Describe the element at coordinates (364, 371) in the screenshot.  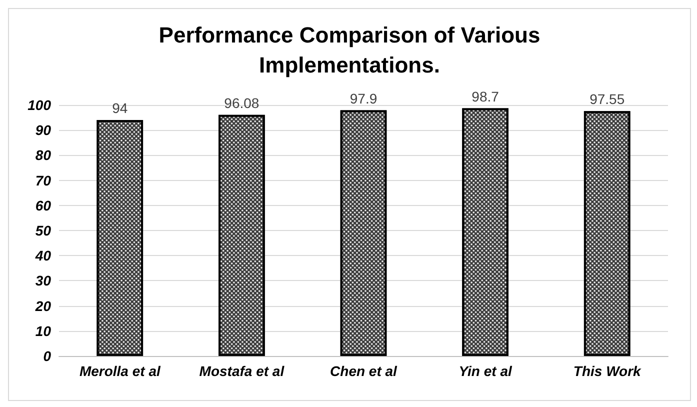
I see `x-tick-label: Chen et al` at that location.